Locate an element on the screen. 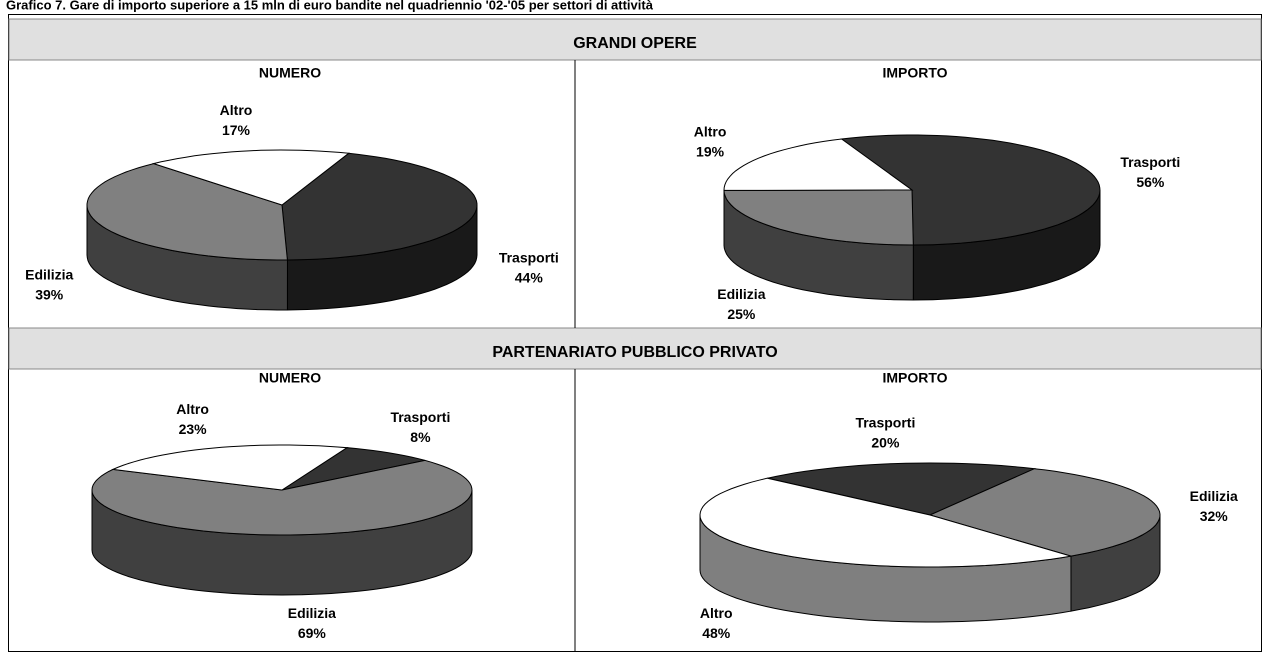 The width and height of the screenshot is (1270, 652). slice-value-label: 39% is located at coordinates (49, 295).